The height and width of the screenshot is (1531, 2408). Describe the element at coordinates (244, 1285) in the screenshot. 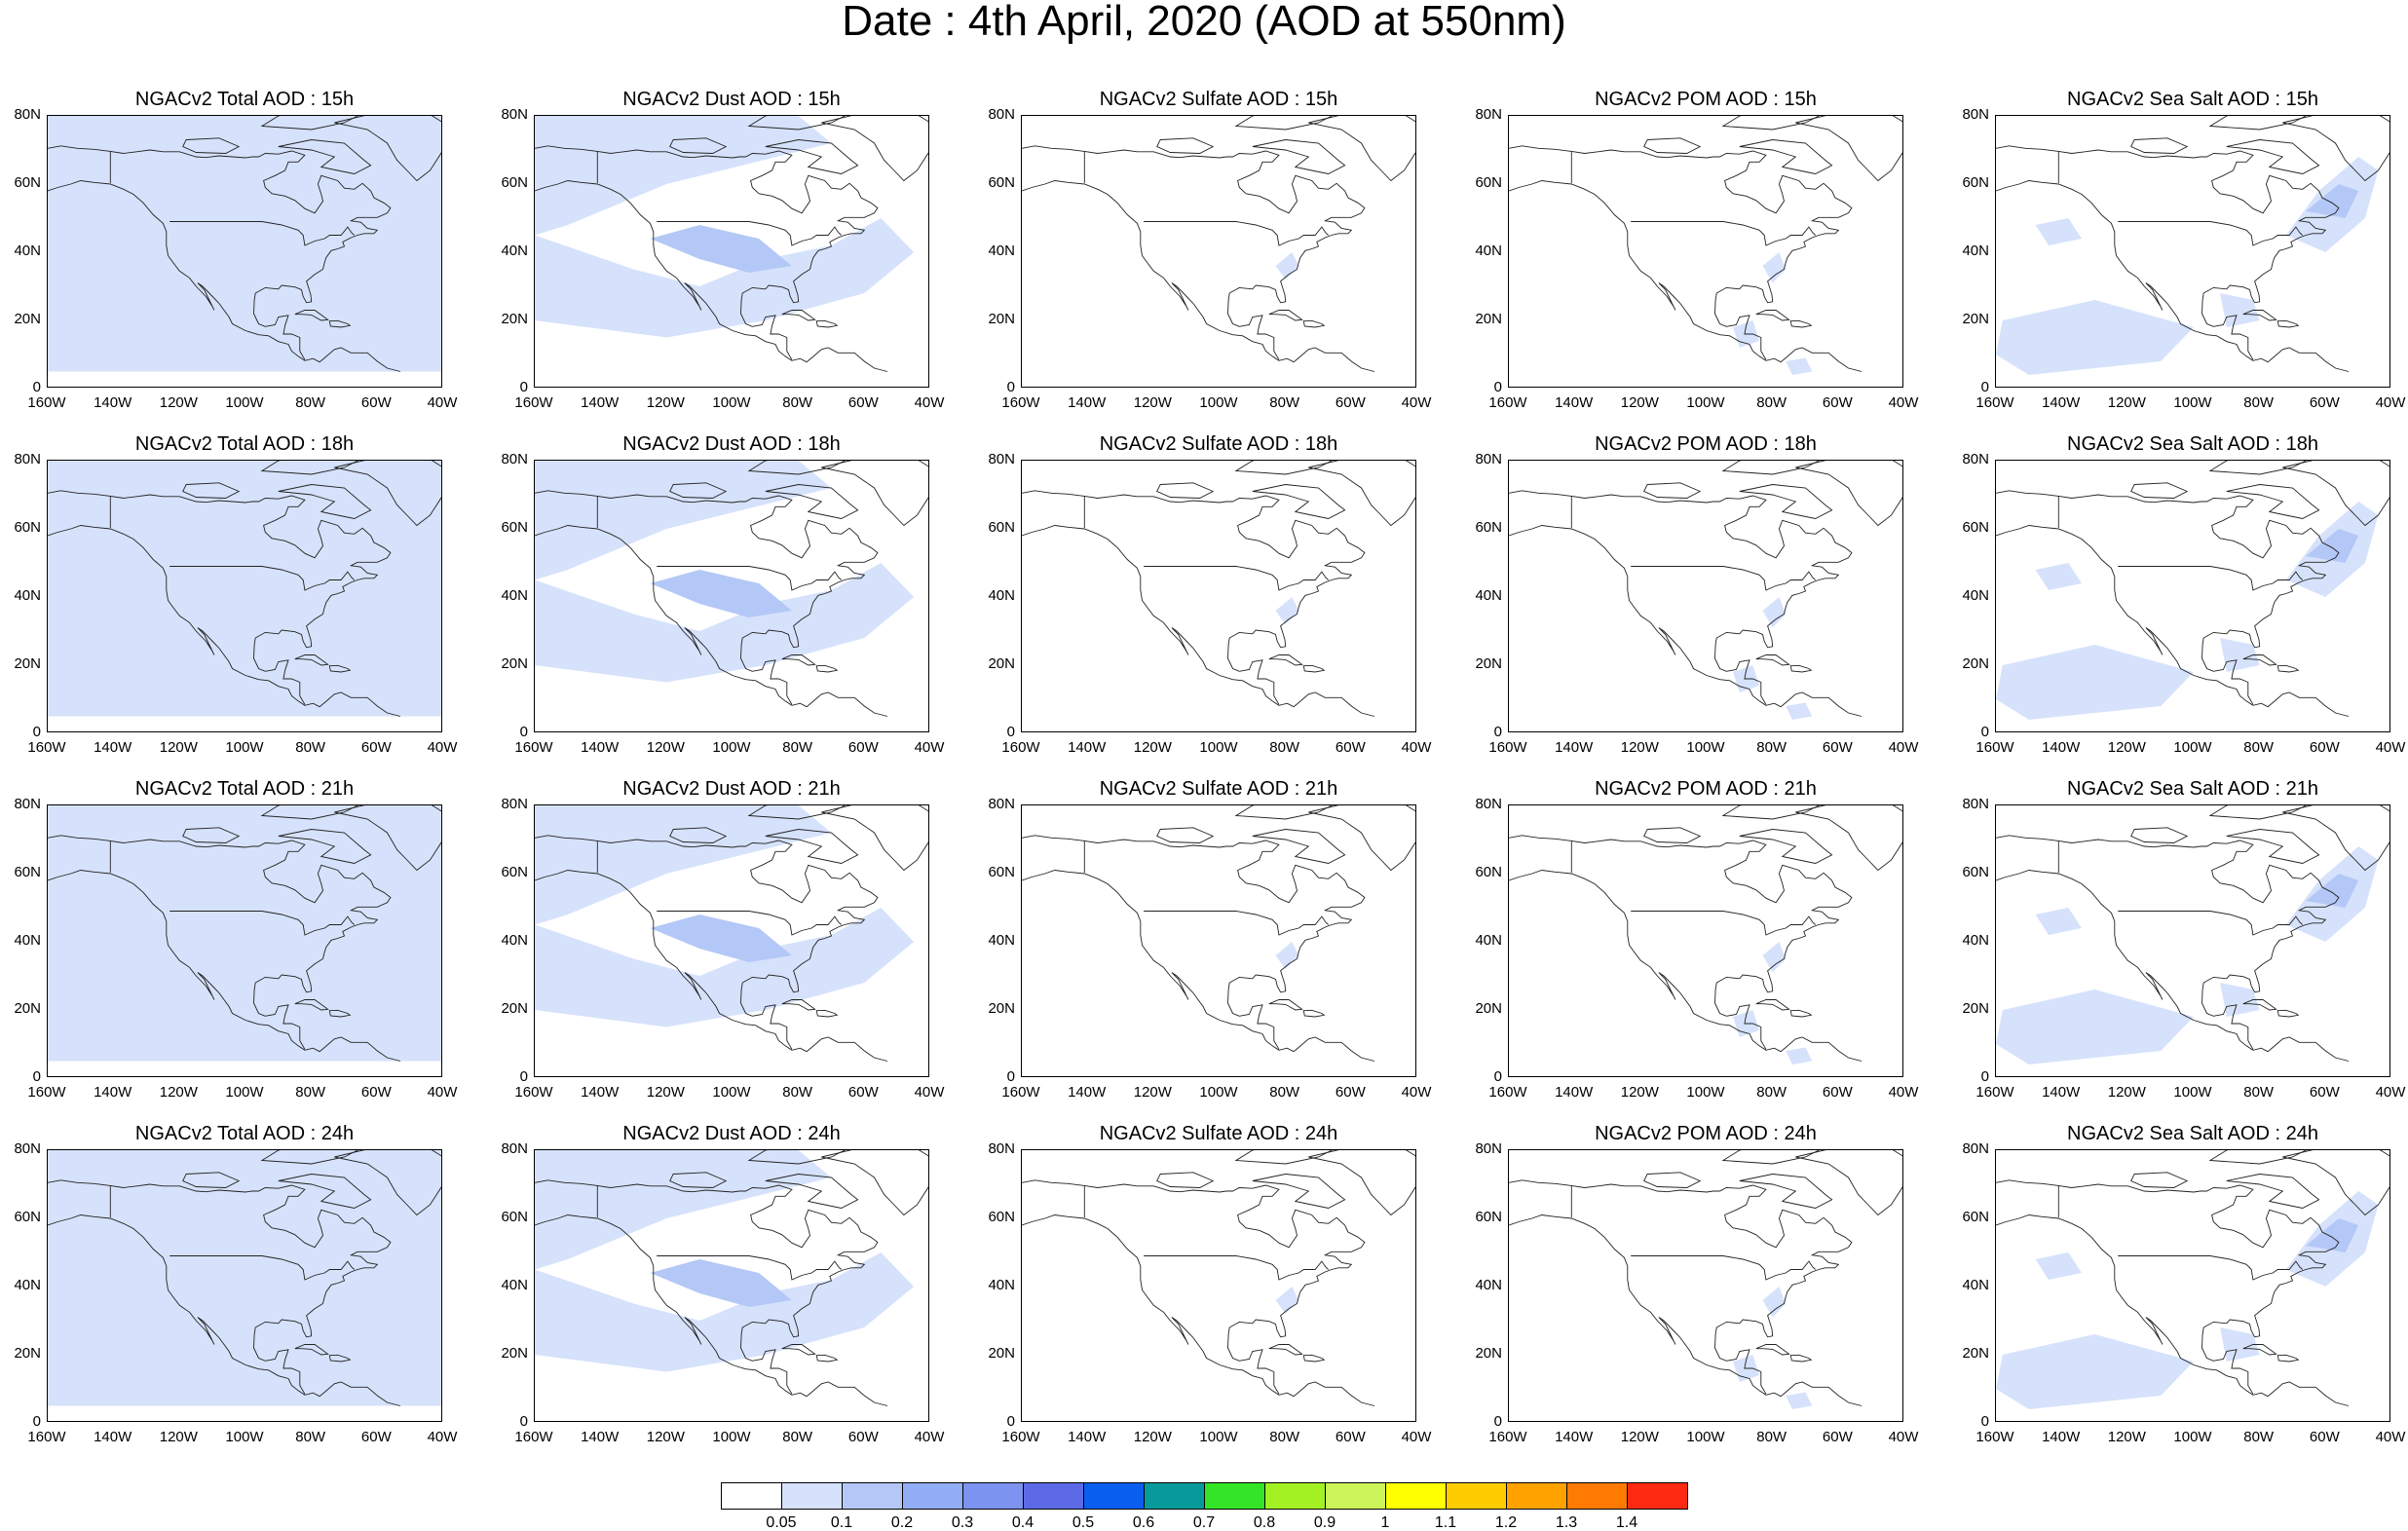

I see `map-frame-total-24h` at that location.